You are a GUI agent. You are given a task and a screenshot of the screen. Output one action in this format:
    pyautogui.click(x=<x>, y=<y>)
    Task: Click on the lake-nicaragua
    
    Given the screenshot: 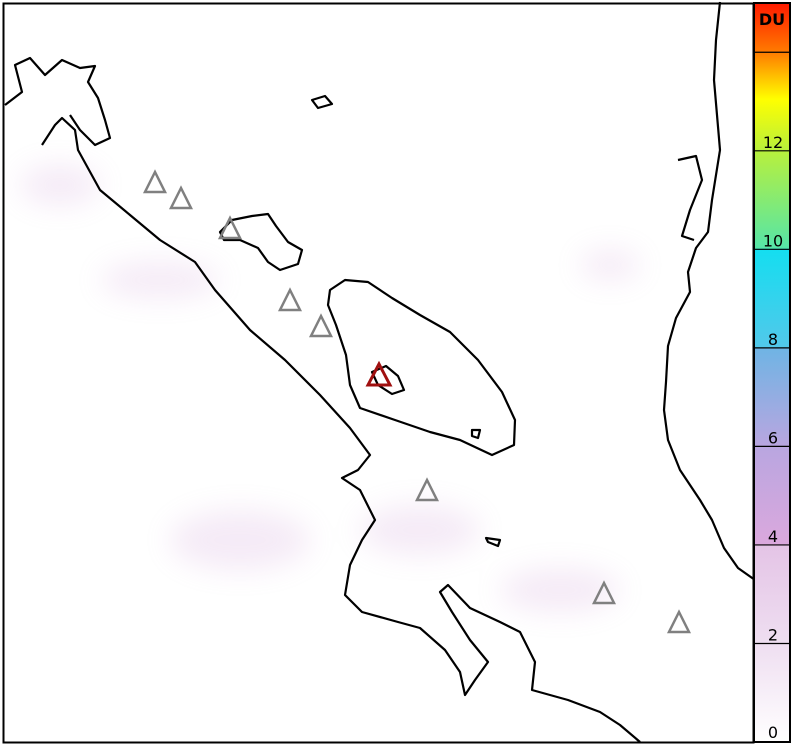 What is the action you would take?
    pyautogui.click(x=421, y=367)
    